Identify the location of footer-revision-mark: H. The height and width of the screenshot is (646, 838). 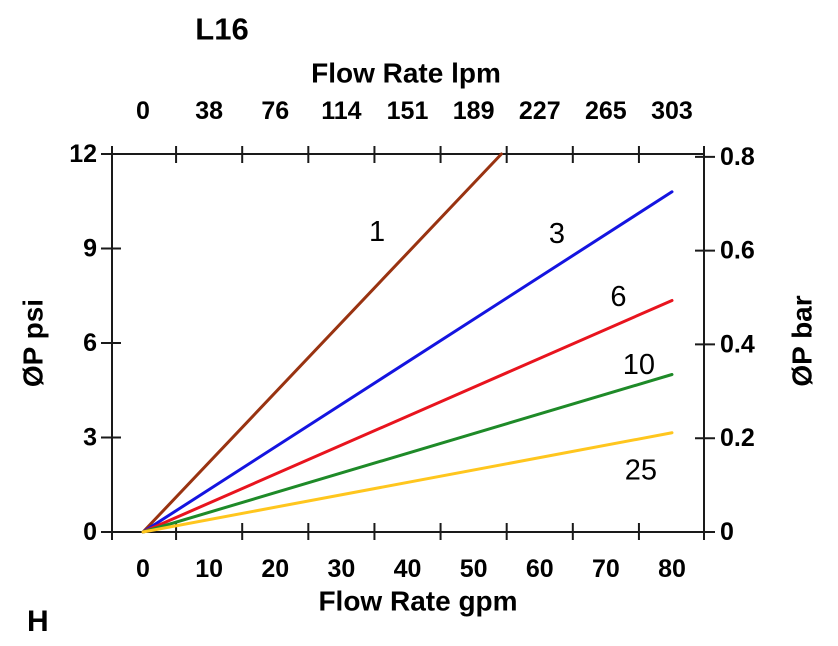
(38, 621).